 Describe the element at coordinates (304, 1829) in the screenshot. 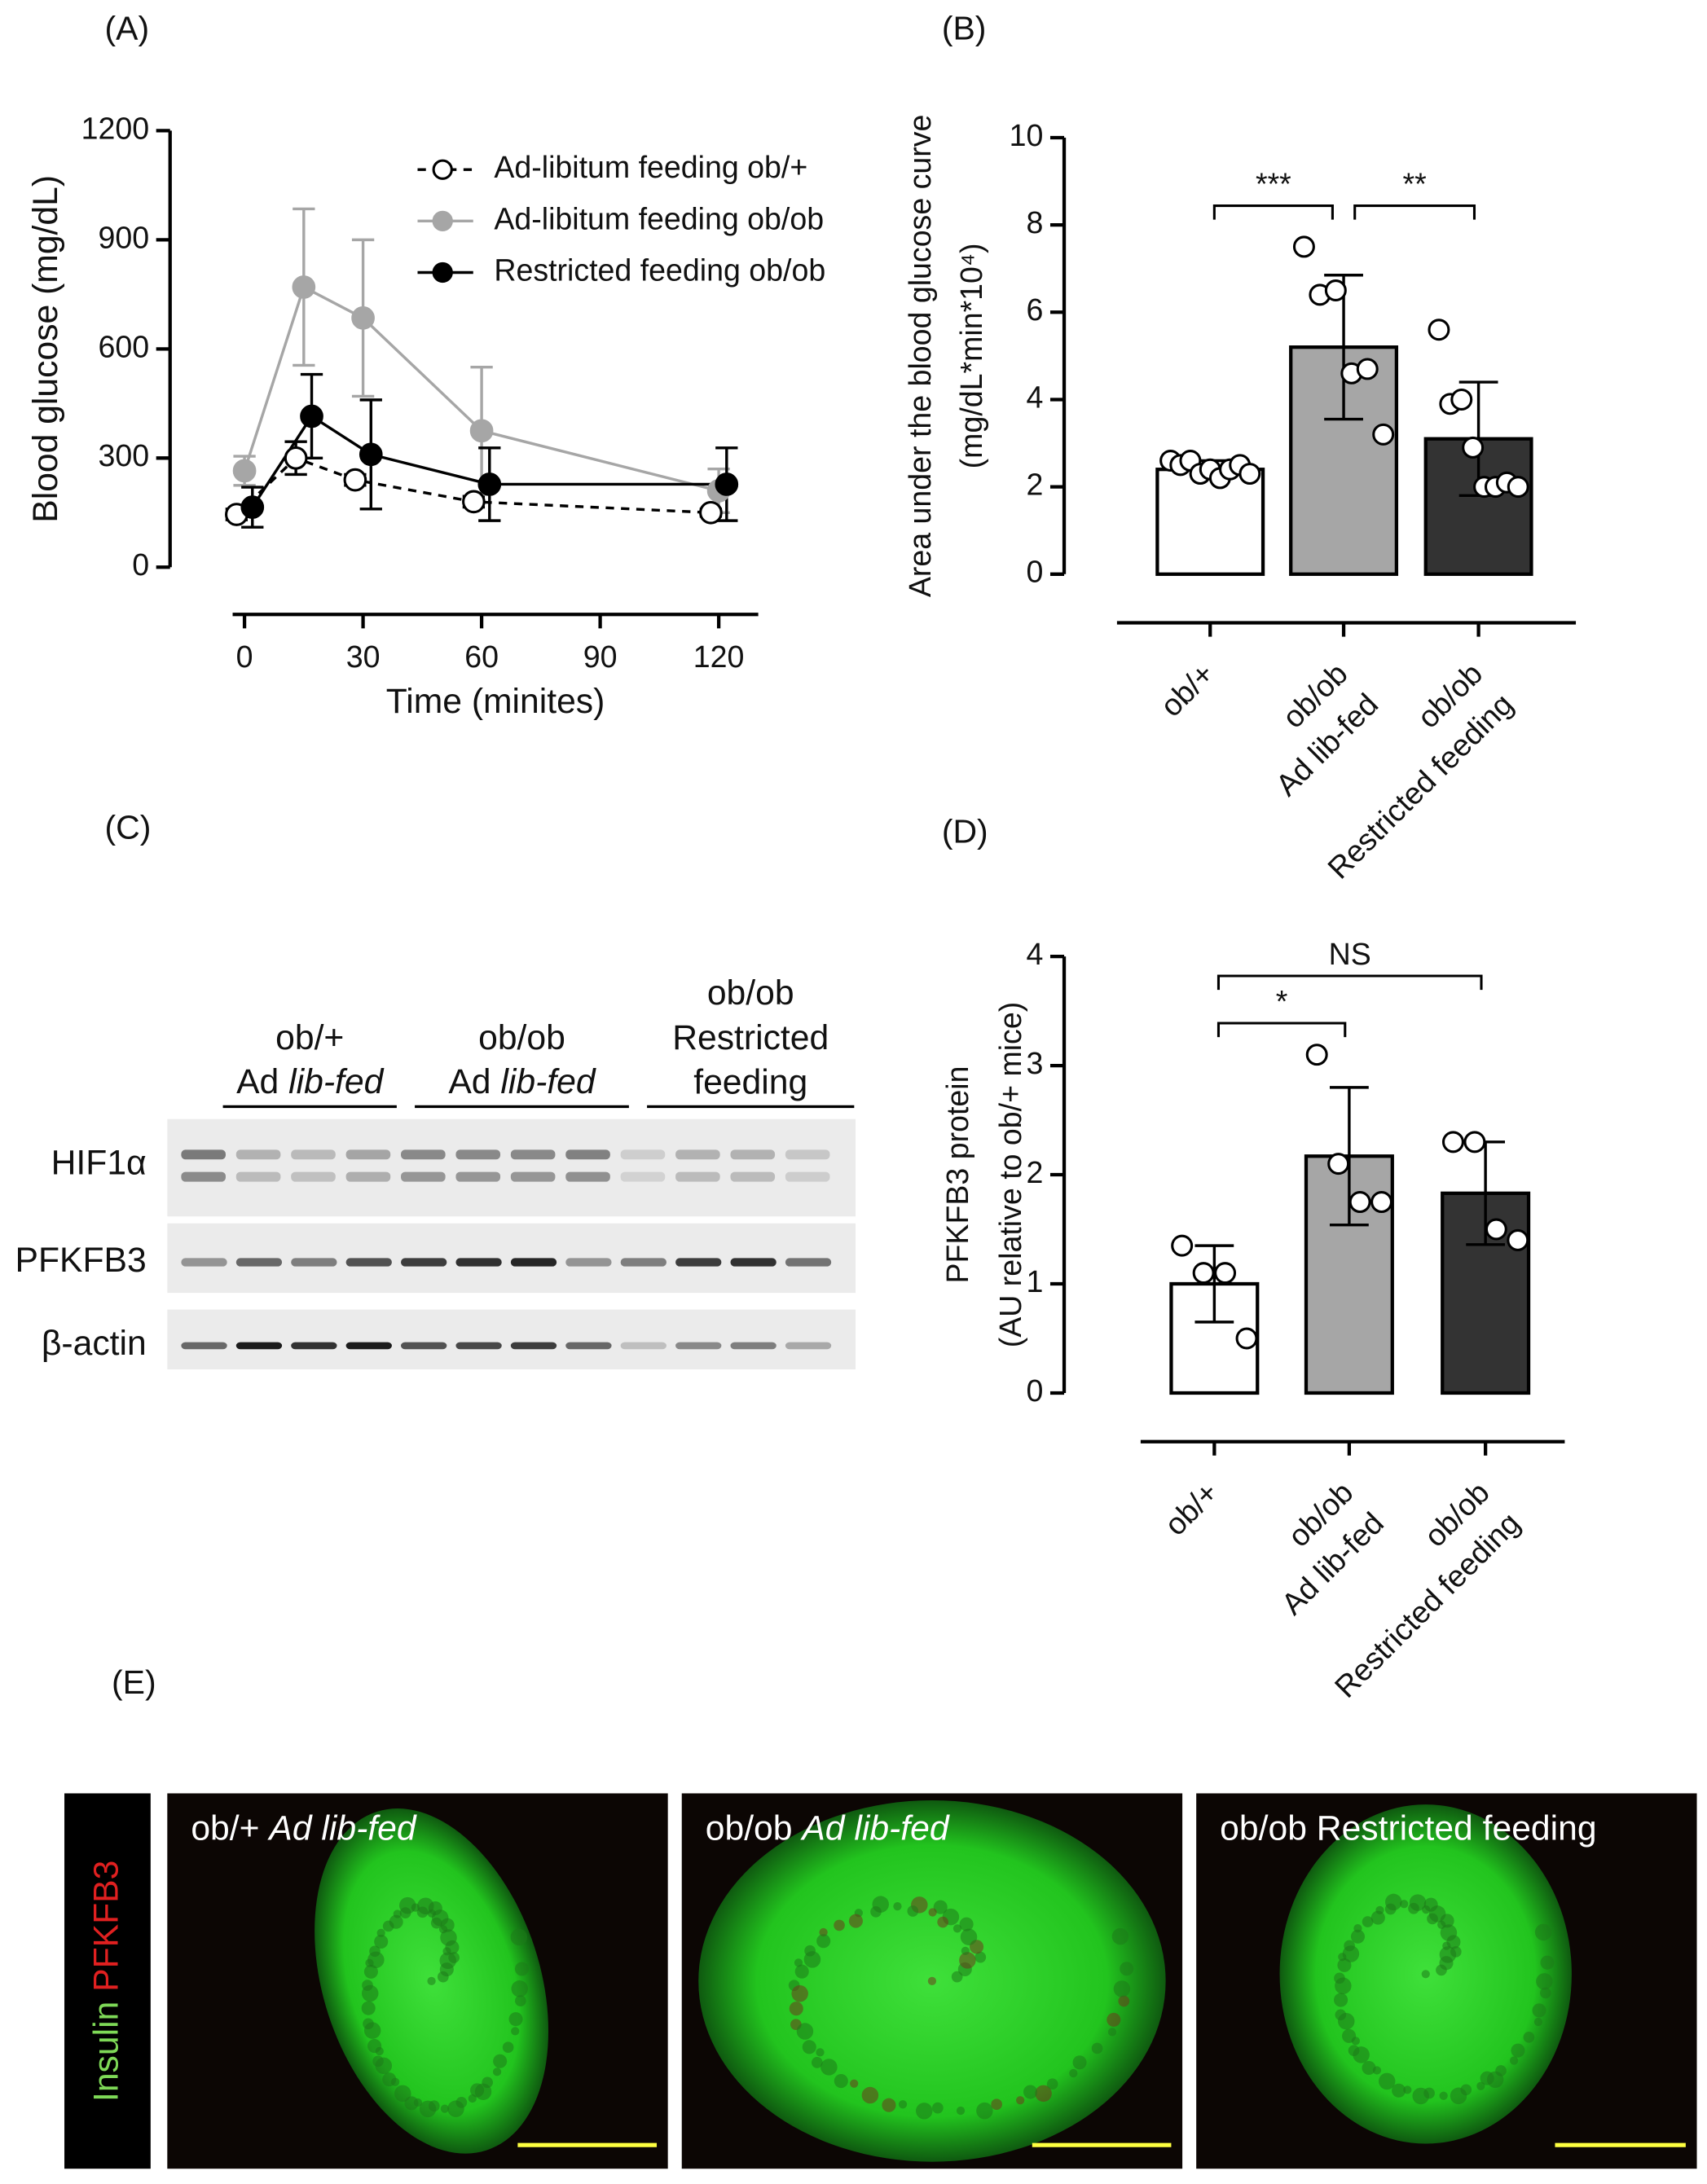

I see `image-label: ob/+ Ad lib-fed` at that location.